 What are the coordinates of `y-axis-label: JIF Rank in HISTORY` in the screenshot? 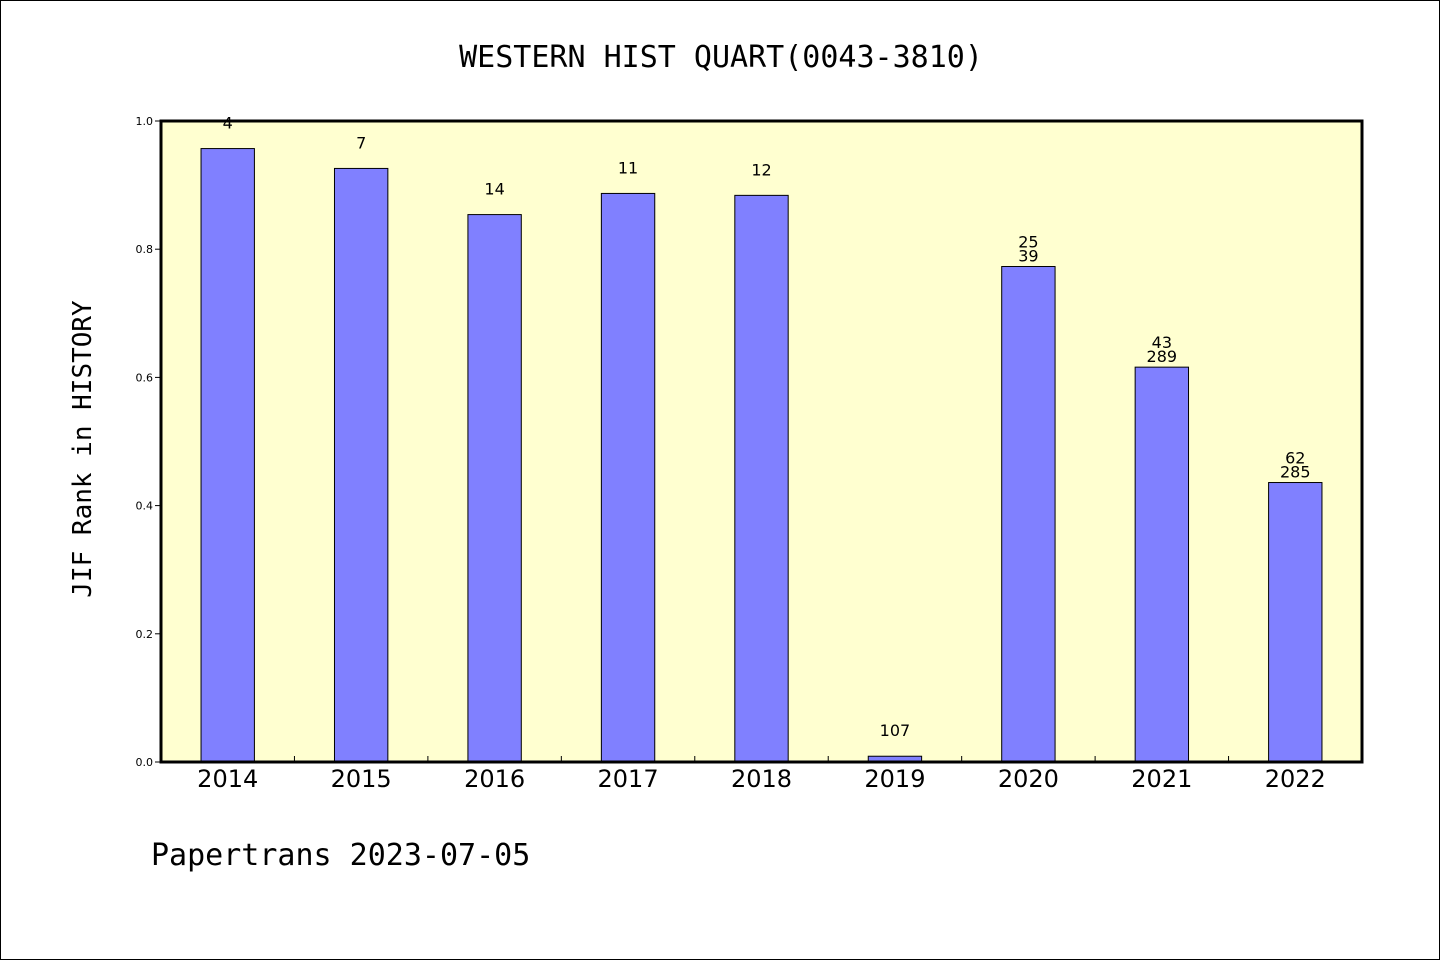 It's located at (83, 449).